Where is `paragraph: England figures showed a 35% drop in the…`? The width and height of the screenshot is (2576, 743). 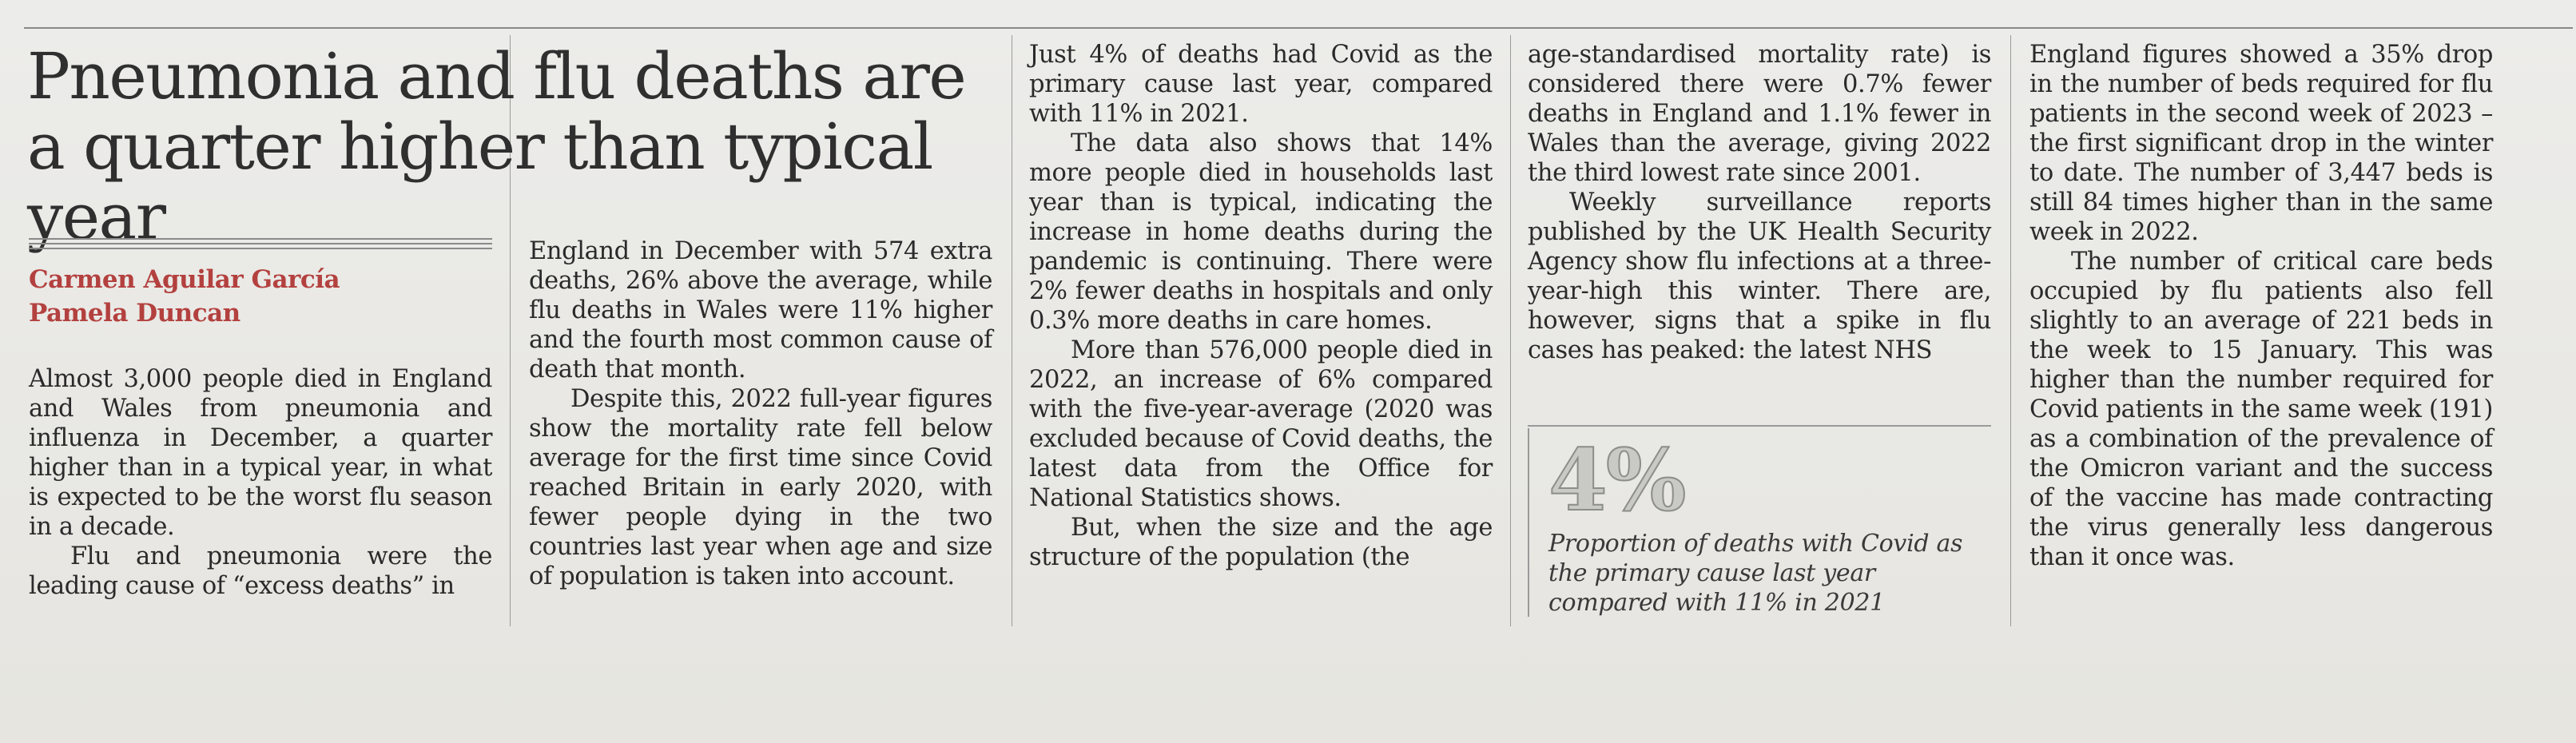
paragraph: England figures showed a 35% drop in the… is located at coordinates (2261, 143).